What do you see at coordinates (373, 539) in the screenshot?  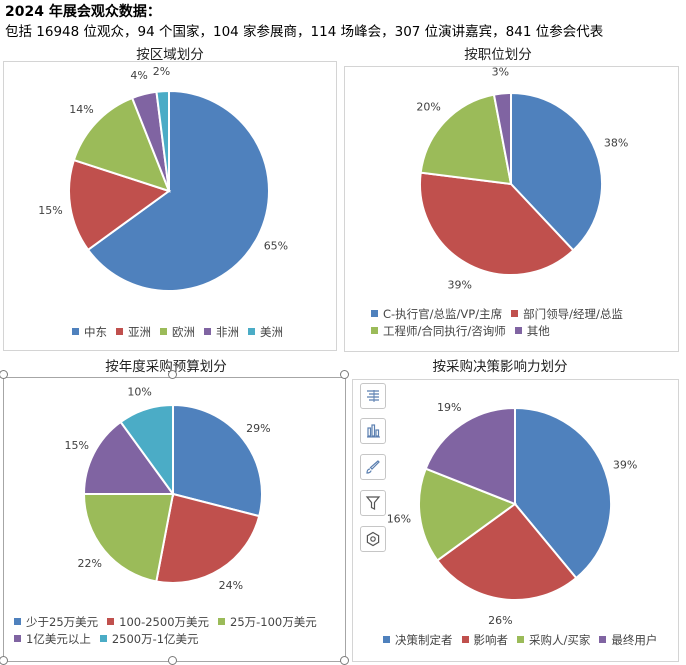 I see `chart-settings-button` at bounding box center [373, 539].